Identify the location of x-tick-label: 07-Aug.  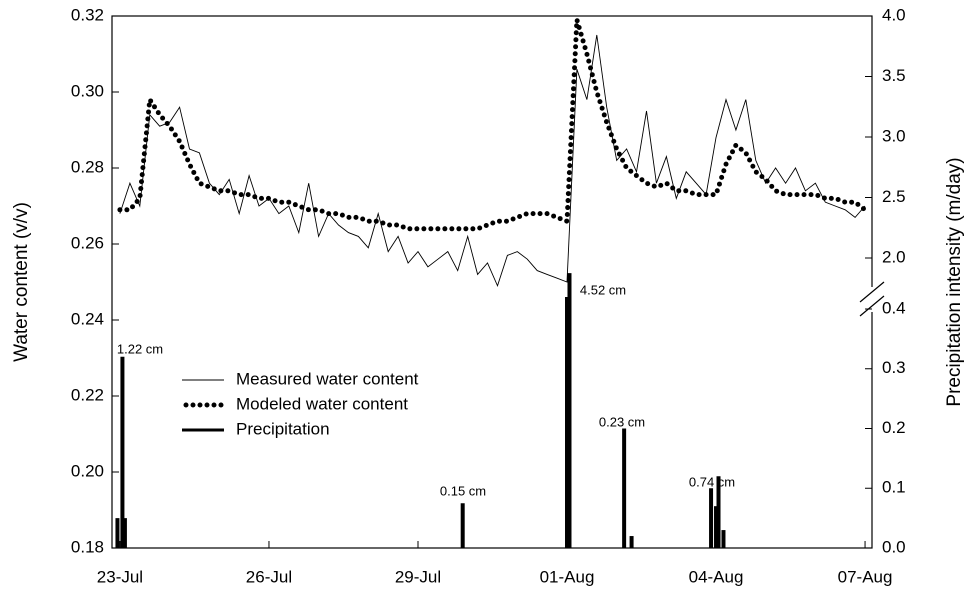
(865, 576).